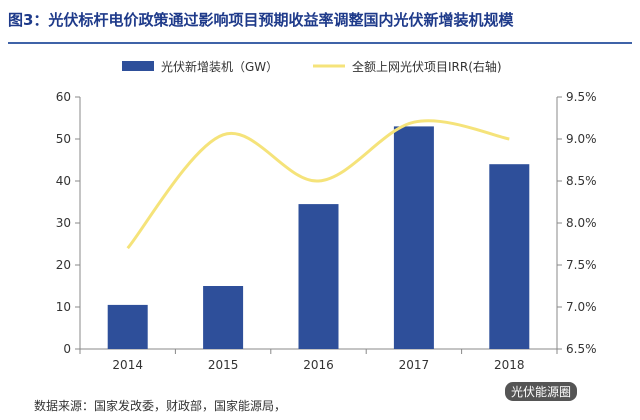 The height and width of the screenshot is (420, 640). Describe the element at coordinates (63, 139) in the screenshot. I see `left-tick-label: 50` at that location.